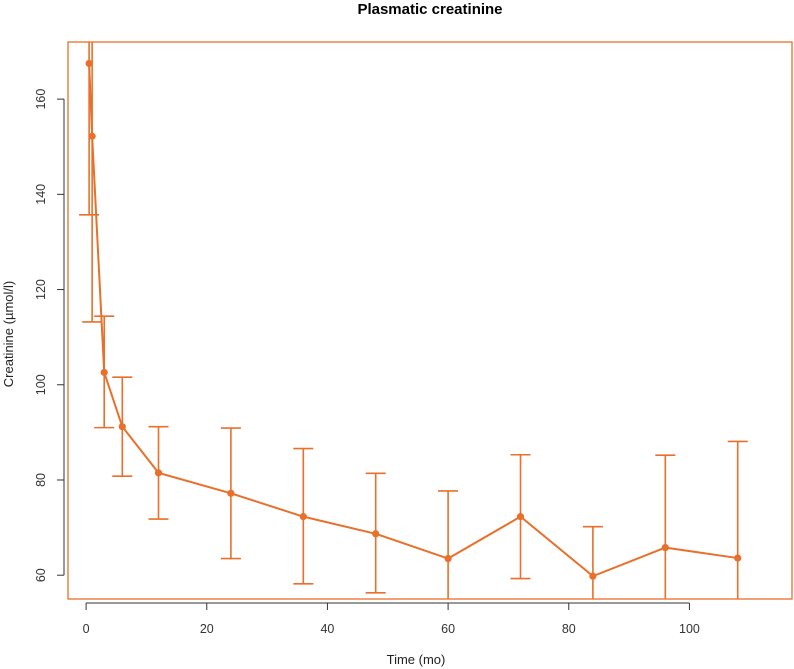  Describe the element at coordinates (8, 334) in the screenshot. I see `y-axis-label: Creatinine (µmol/l)` at that location.